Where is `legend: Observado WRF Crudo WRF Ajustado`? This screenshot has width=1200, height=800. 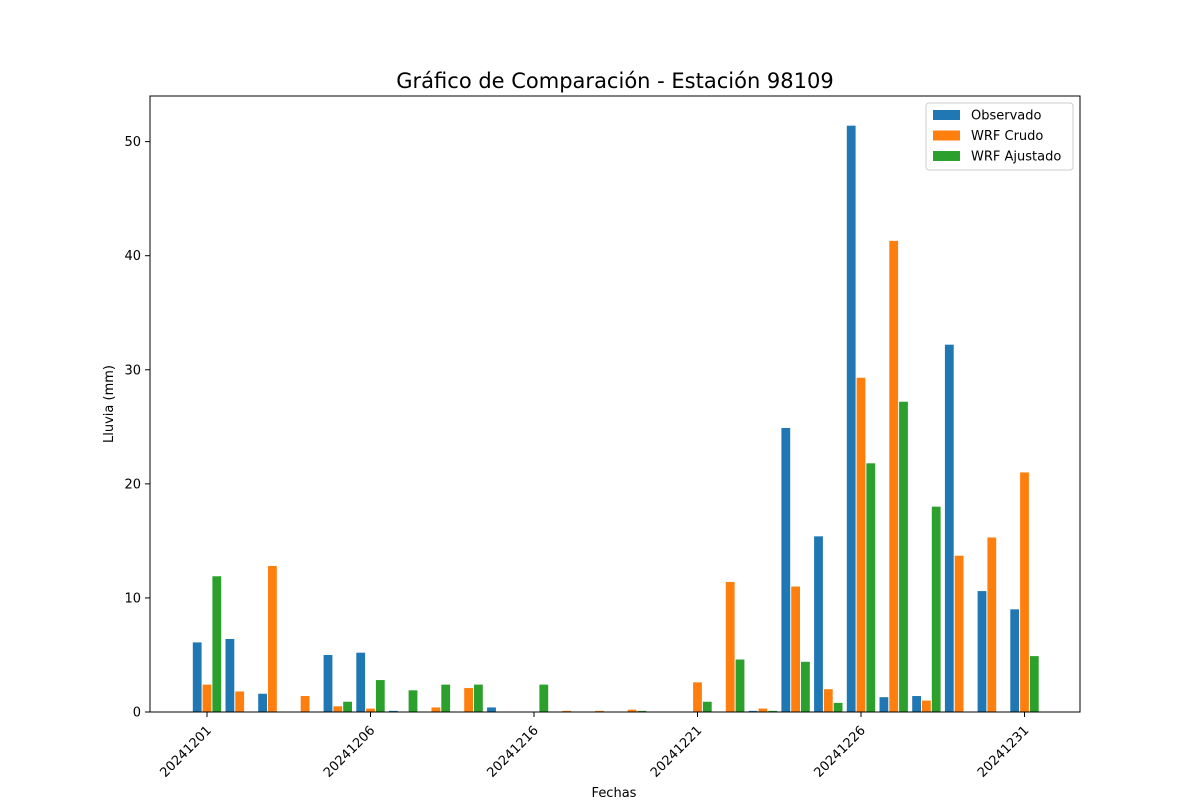
legend: Observado WRF Crudo WRF Ajustado is located at coordinates (999, 136).